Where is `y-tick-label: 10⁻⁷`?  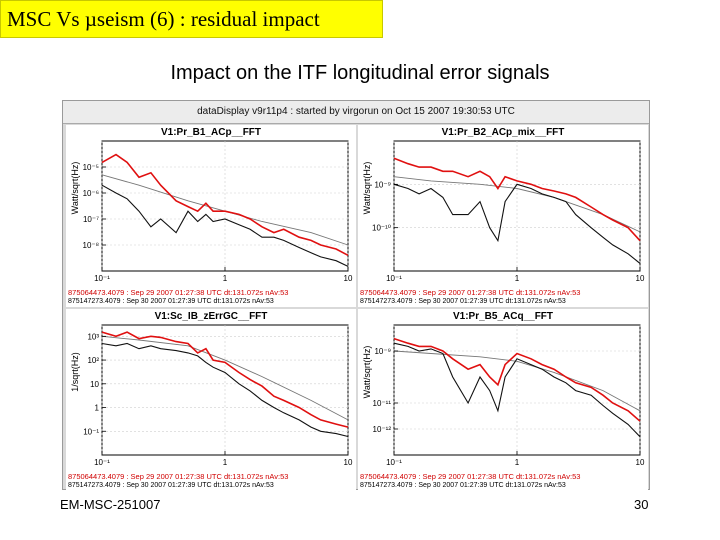
y-tick-label: 10⁻⁷ is located at coordinates (91, 219).